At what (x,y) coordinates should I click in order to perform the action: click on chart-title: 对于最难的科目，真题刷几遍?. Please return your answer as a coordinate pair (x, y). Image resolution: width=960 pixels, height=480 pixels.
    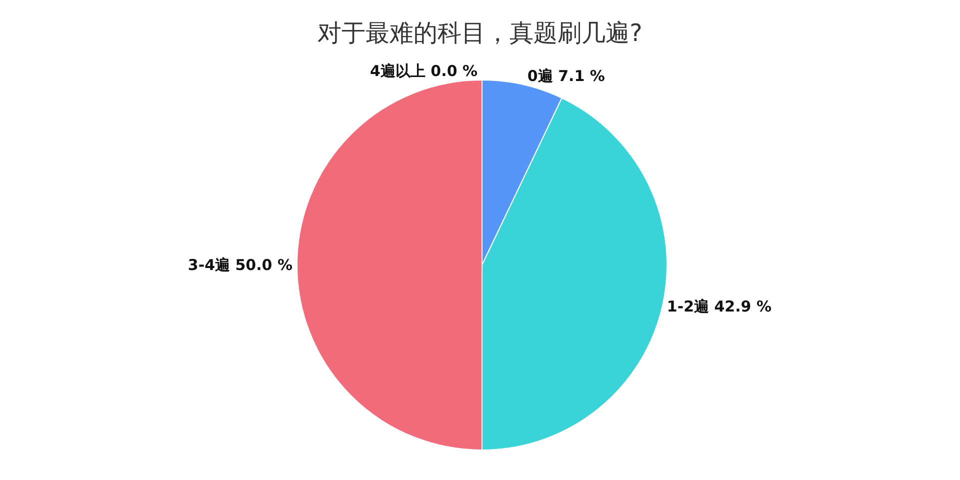
    Looking at the image, I should click on (480, 32).